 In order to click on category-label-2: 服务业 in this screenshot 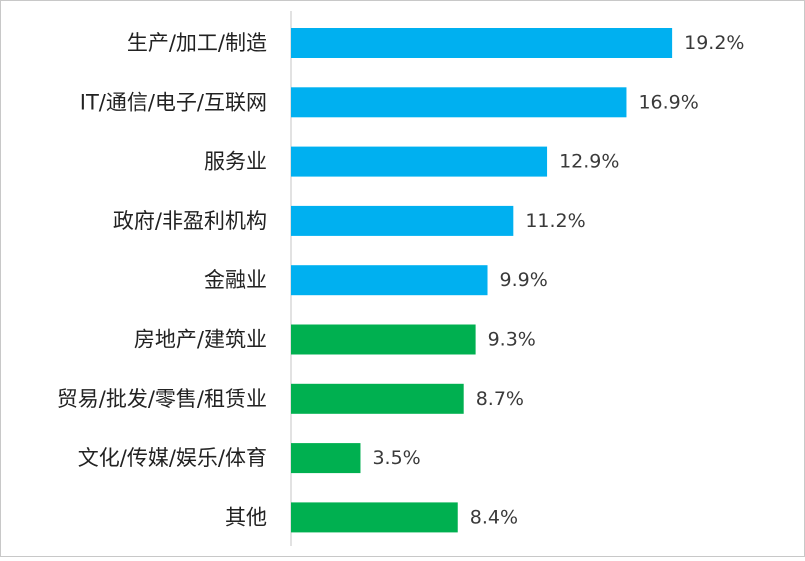, I will do `click(235, 162)`.